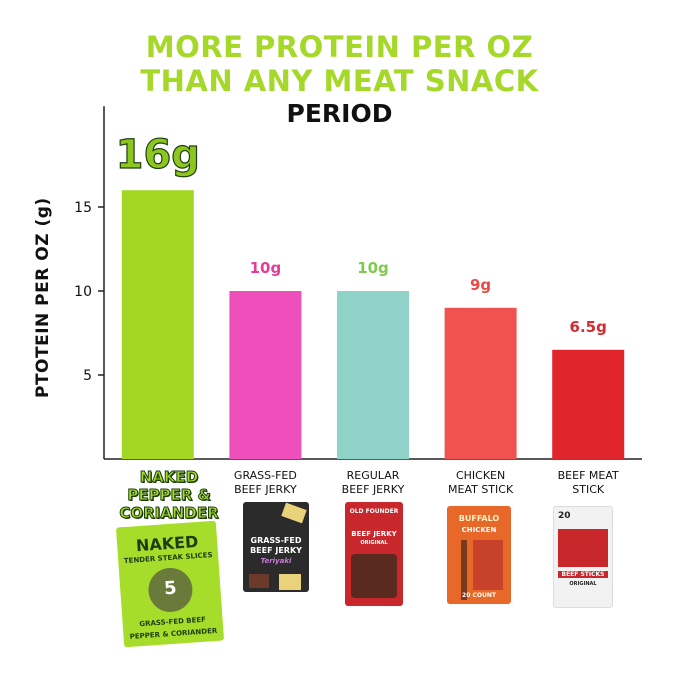  I want to click on naked-category-label: NAKED PEPPER & CORIANDER, so click(169, 495).